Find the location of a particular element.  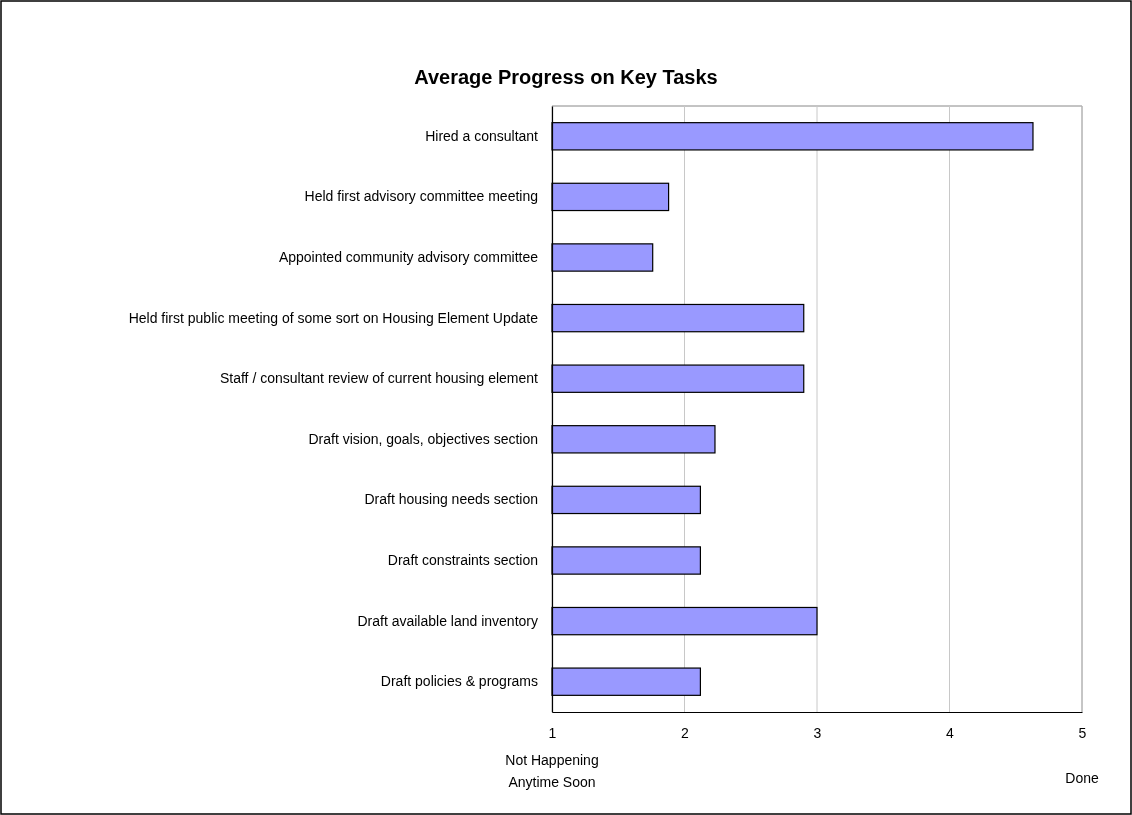

y-tick-label: Draft vision, goals, objectives section is located at coordinates (423, 438).